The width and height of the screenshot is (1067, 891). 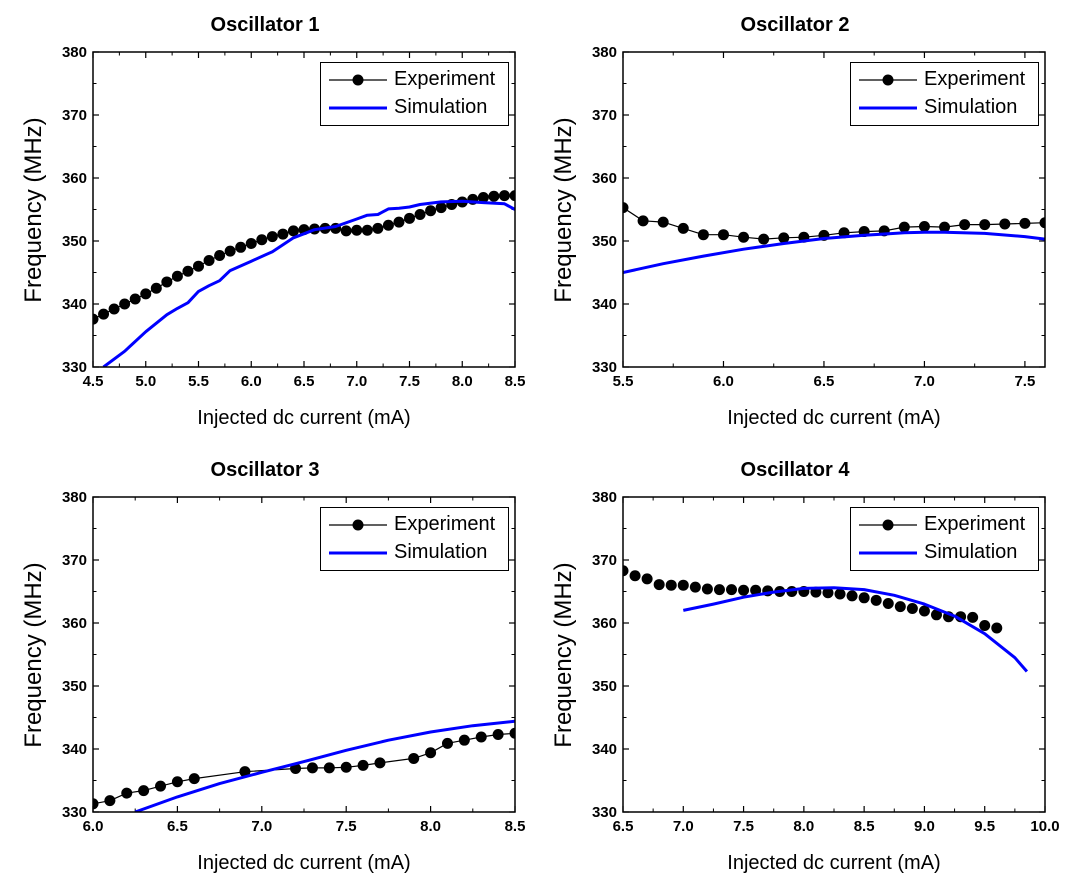 What do you see at coordinates (74, 812) in the screenshot?
I see `y-tick-label: 330` at bounding box center [74, 812].